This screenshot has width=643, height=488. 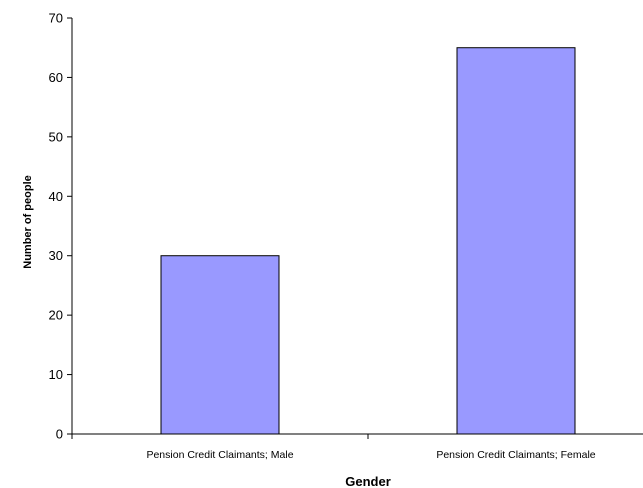 I want to click on y-axis: 0 10 20 30 40 50 60 70, so click(x=61, y=226).